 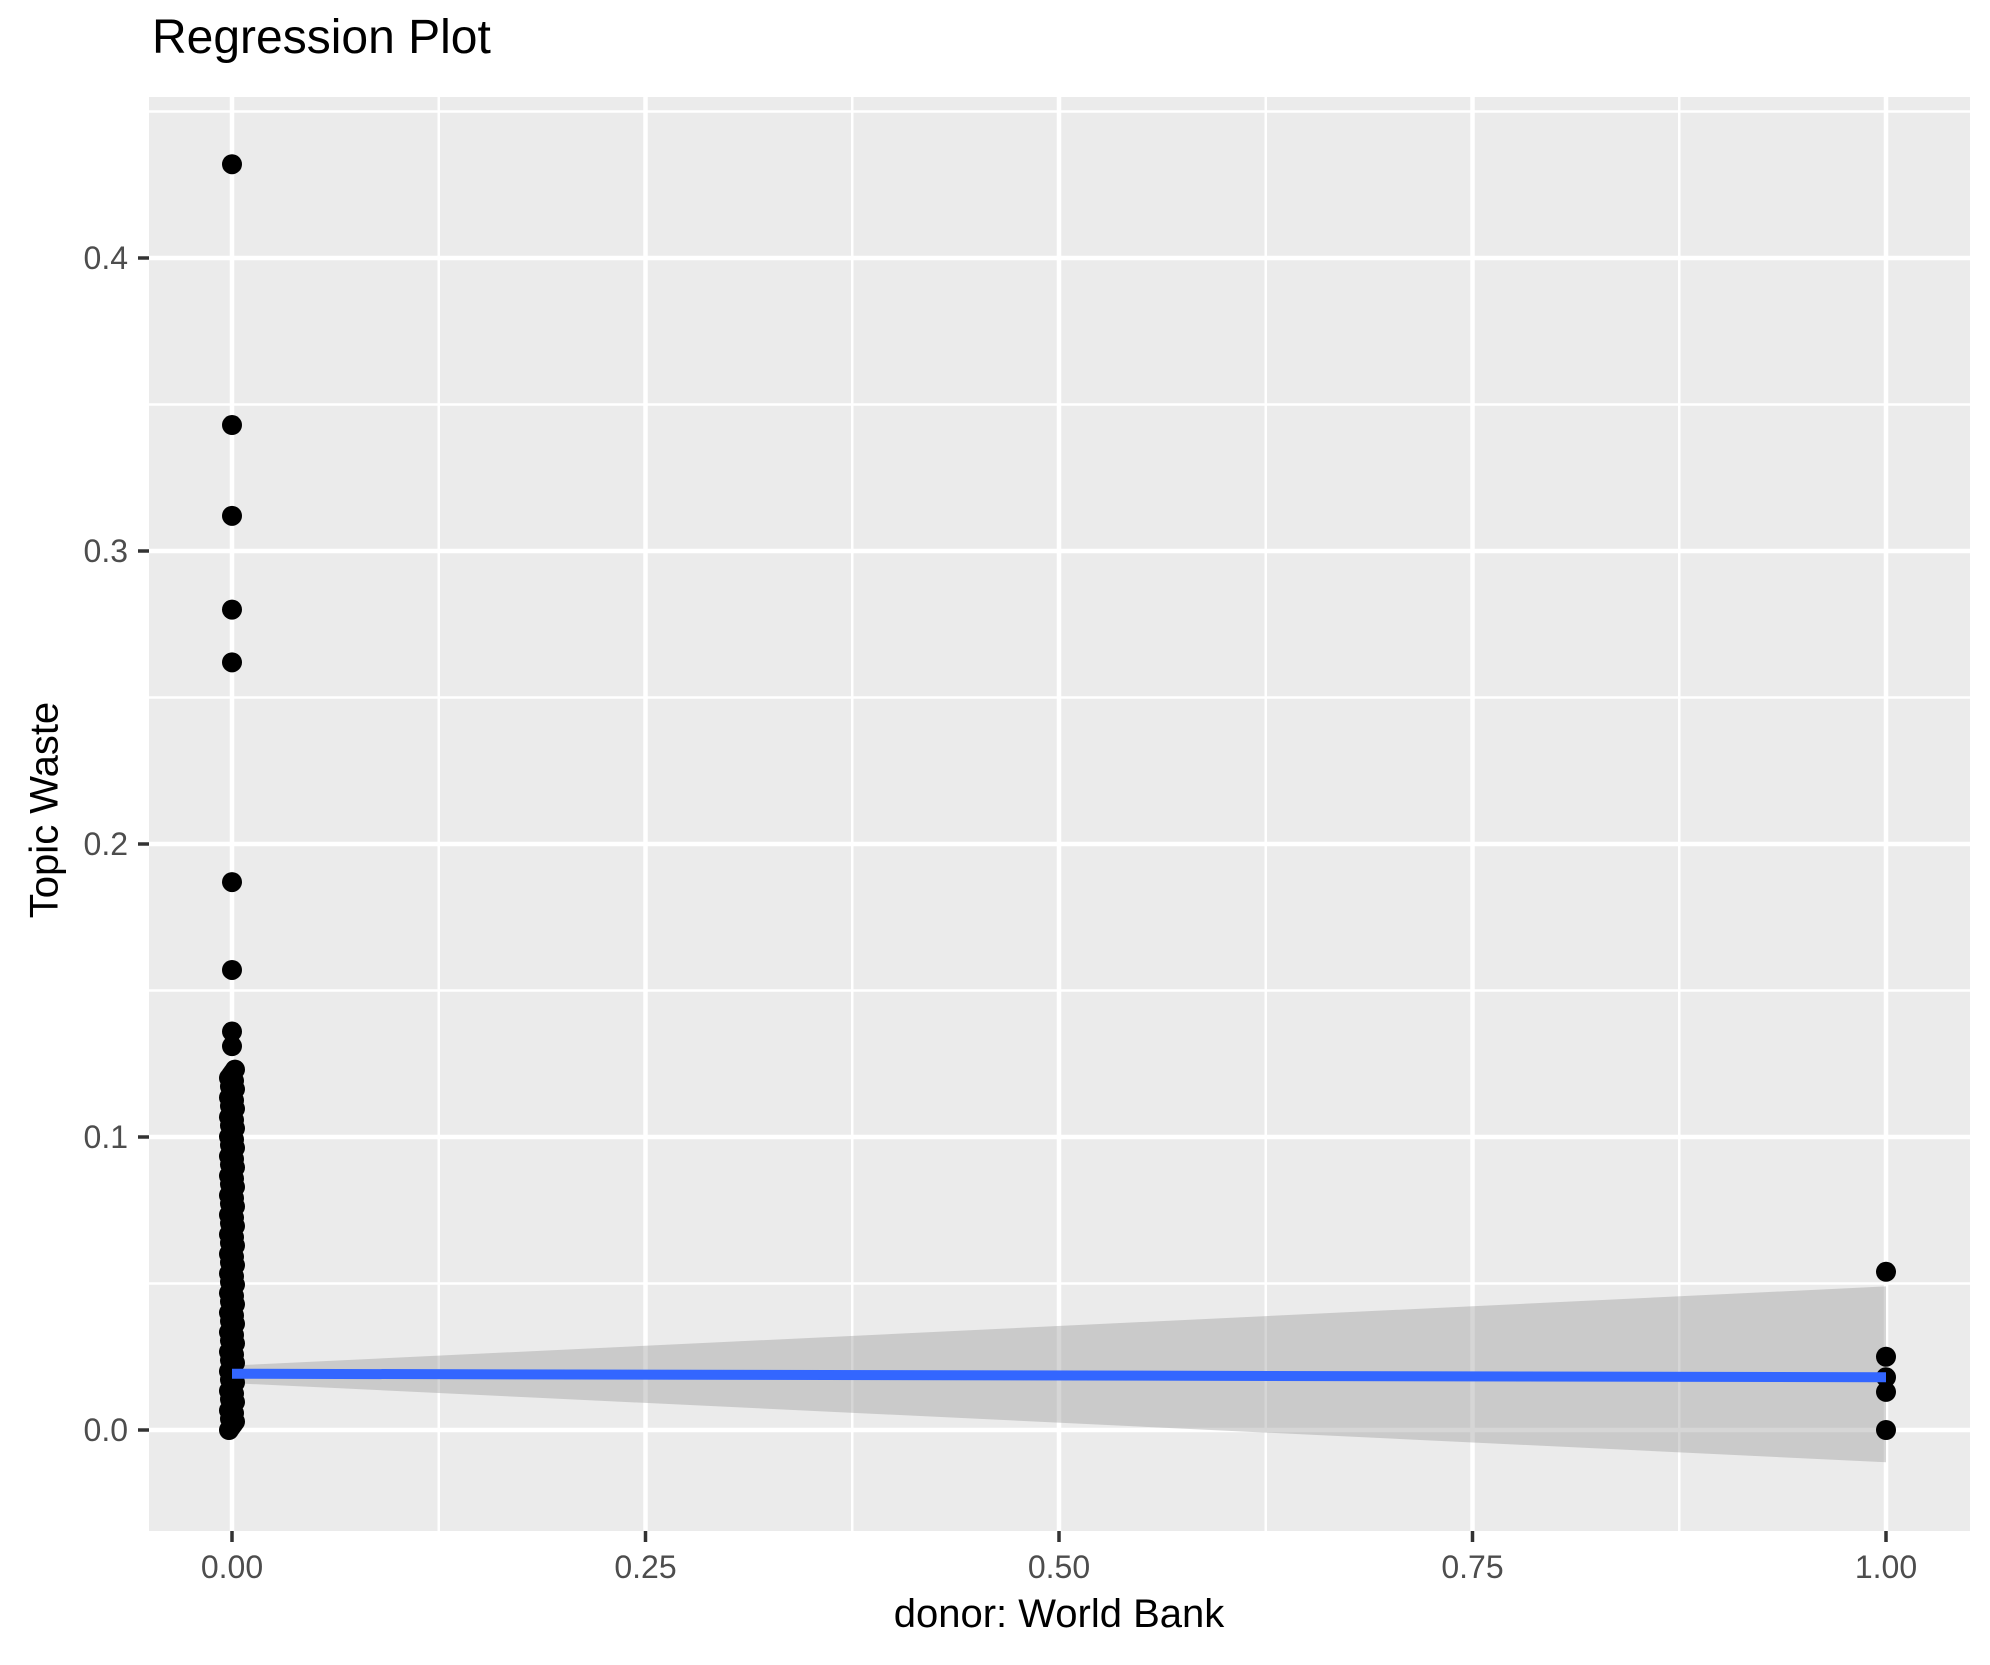 What do you see at coordinates (106, 258) in the screenshot?
I see `y-tick-label: 0.4` at bounding box center [106, 258].